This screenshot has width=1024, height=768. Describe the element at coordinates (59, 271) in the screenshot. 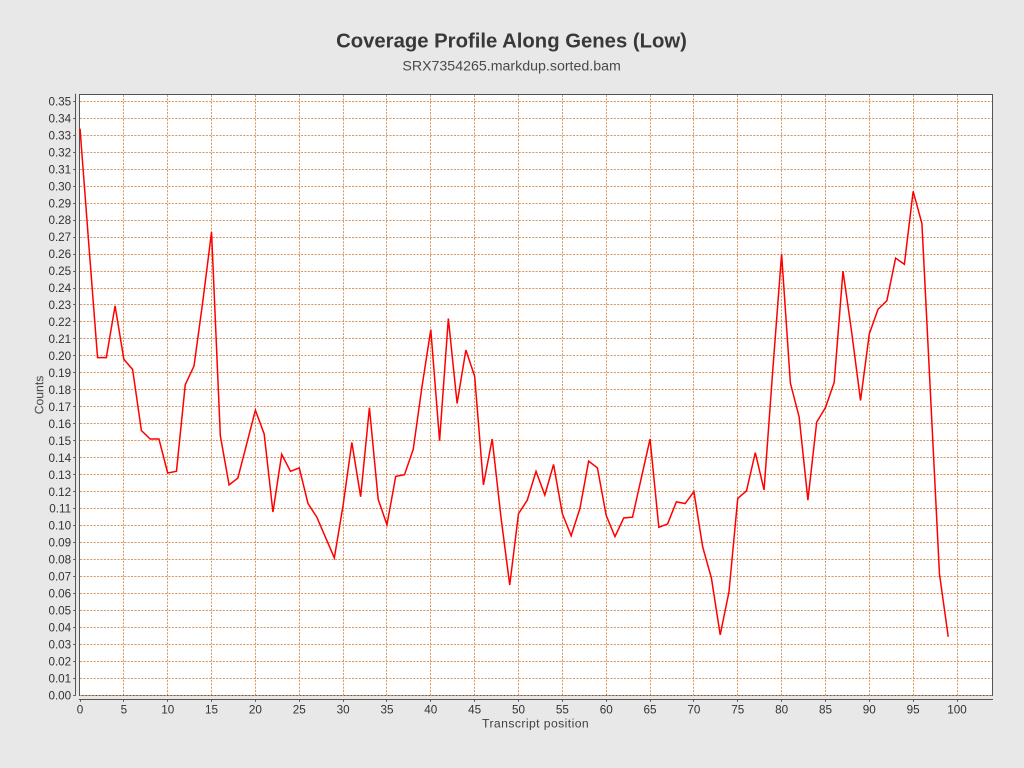

I see `svg-text: 0.25` at that location.